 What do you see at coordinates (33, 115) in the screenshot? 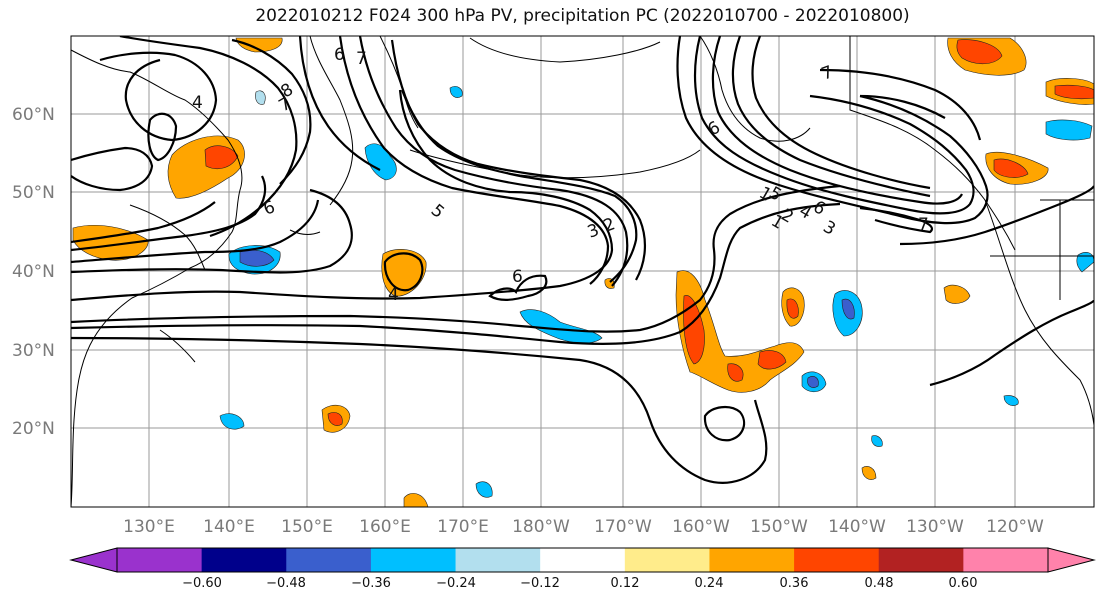
I see `lat-label: 60°N` at bounding box center [33, 115].